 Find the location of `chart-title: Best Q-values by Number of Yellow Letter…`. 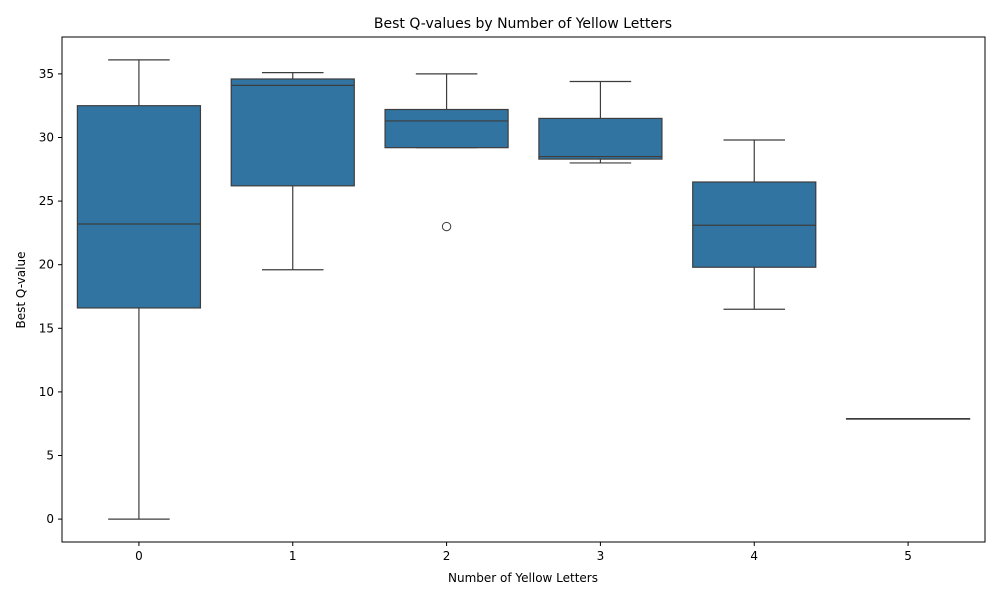

chart-title: Best Q-values by Number of Yellow Letter… is located at coordinates (523, 24).